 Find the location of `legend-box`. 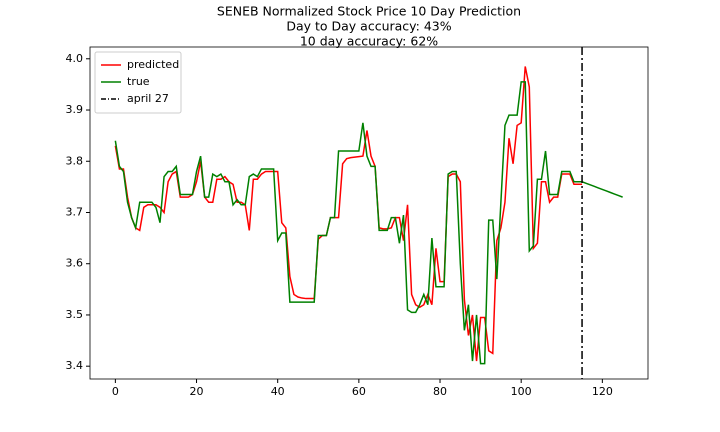

legend-box is located at coordinates (138, 82).